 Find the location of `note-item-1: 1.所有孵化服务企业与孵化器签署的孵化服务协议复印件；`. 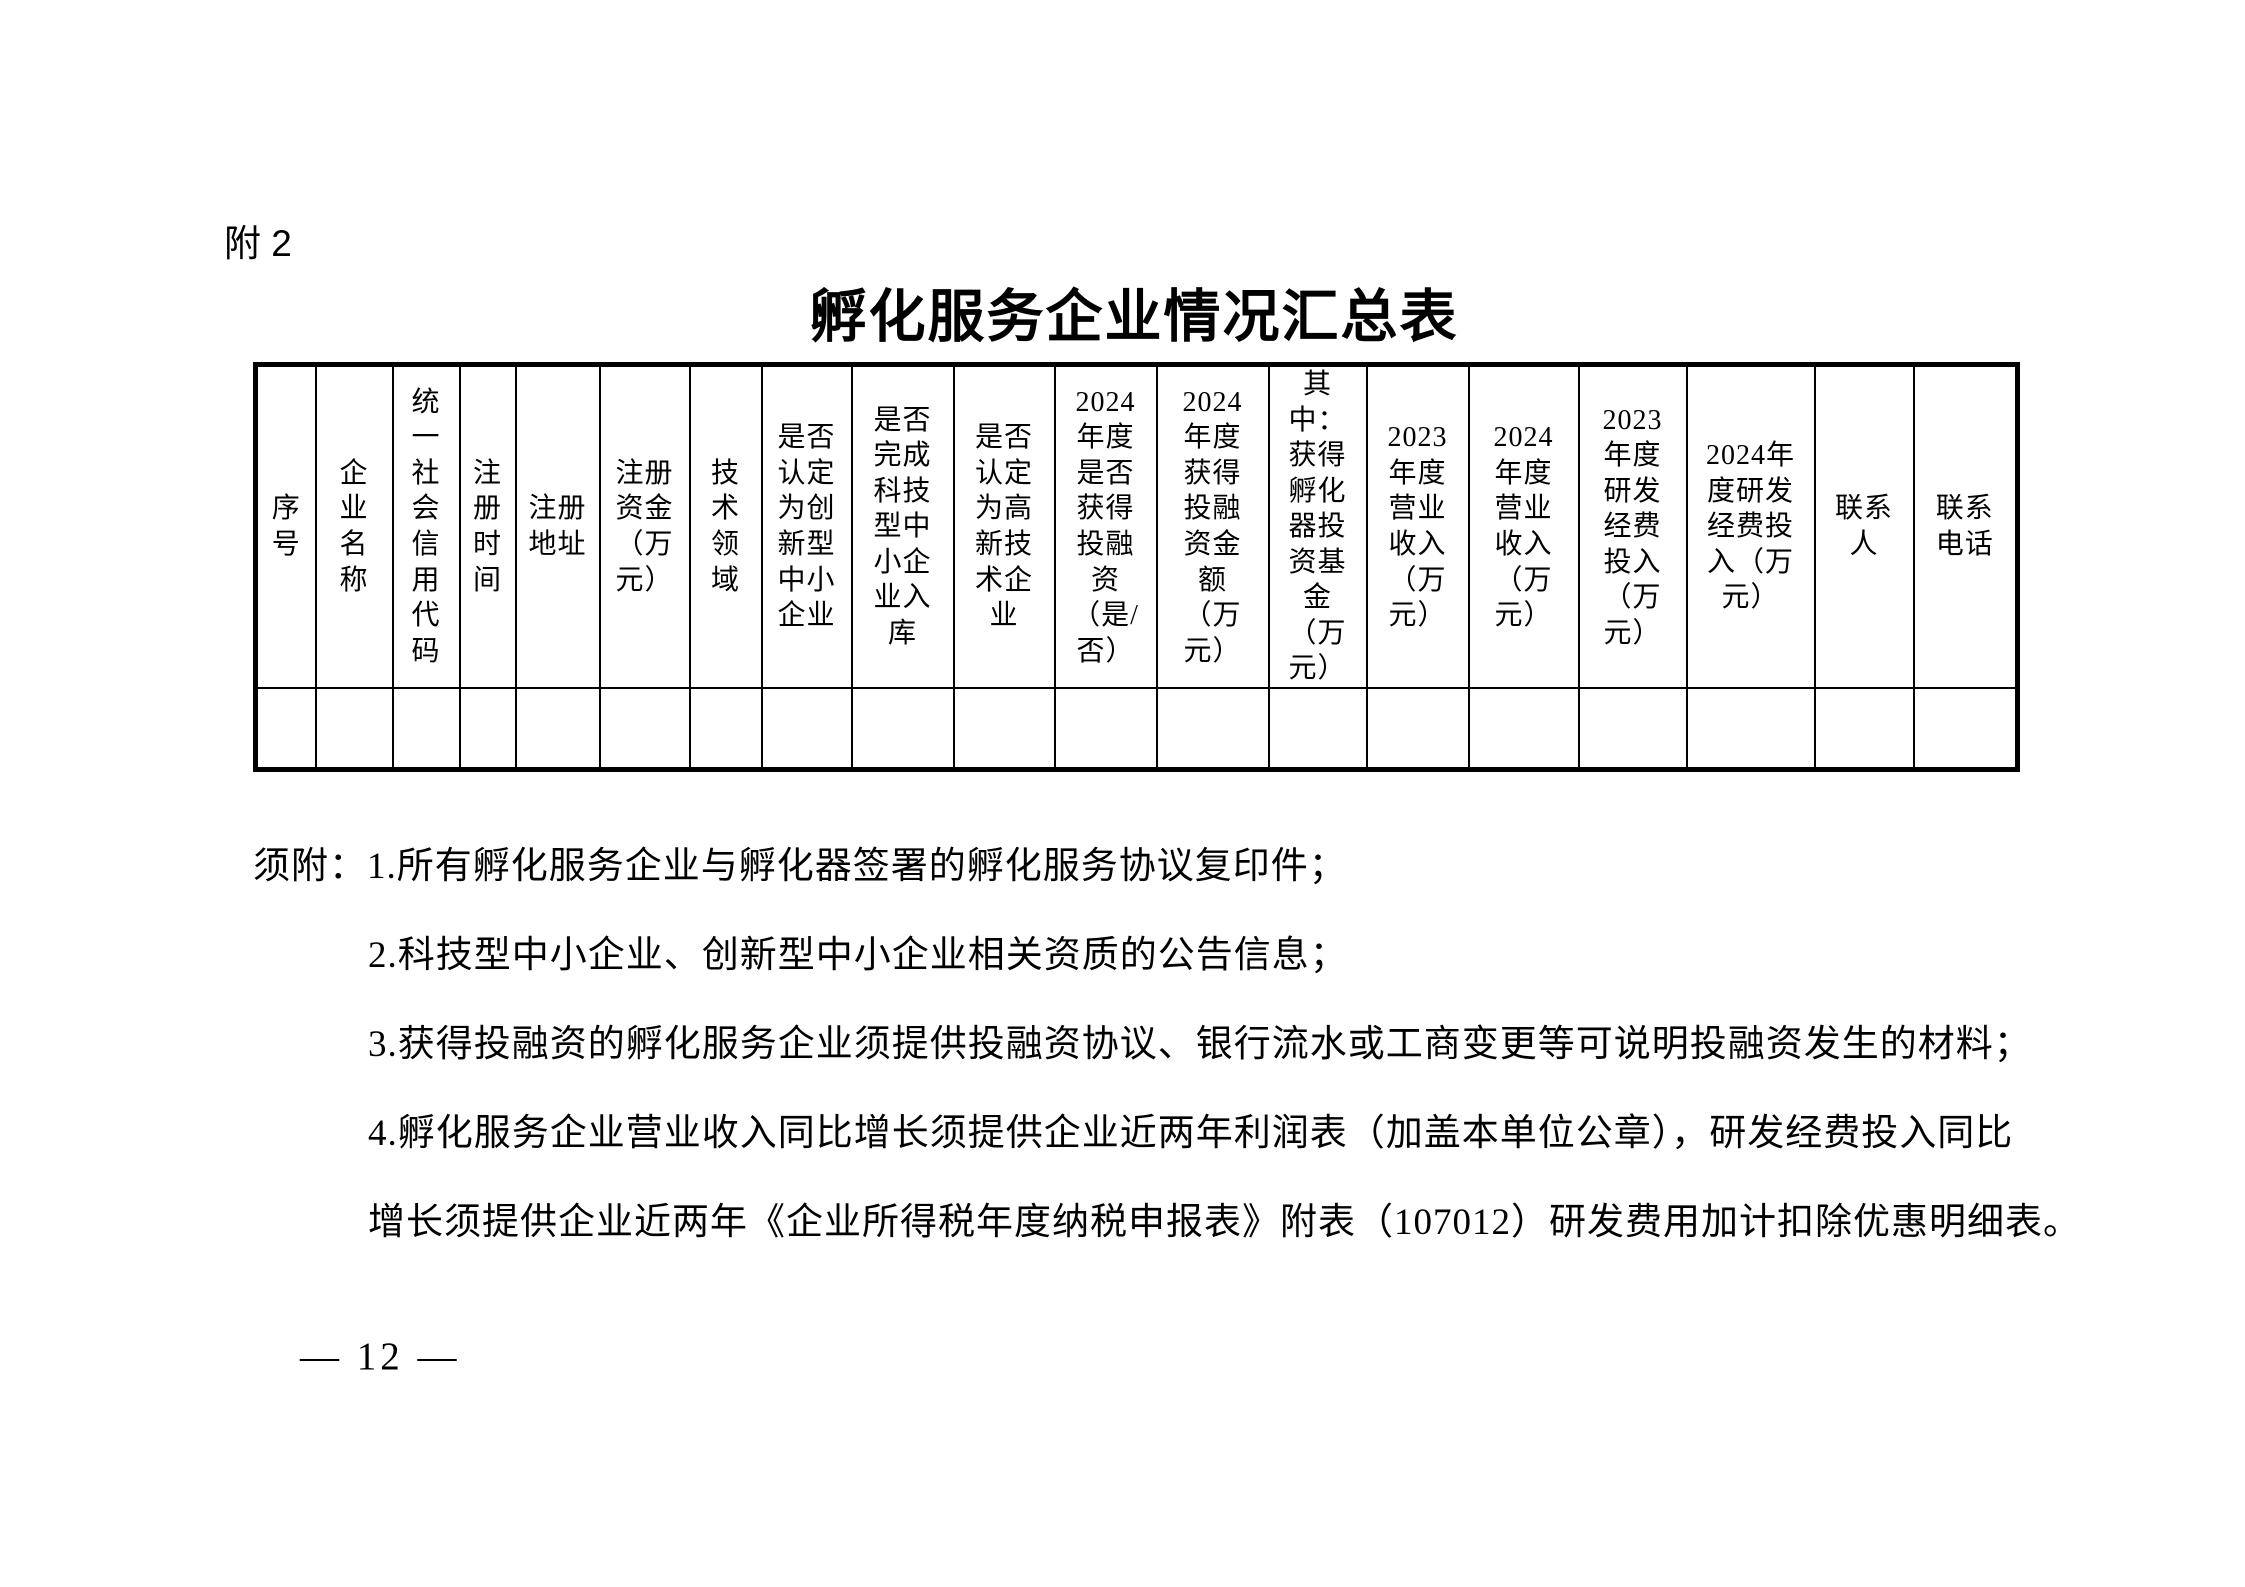

note-item-1: 1.所有孵化服务企业与孵化器签署的孵化服务协议复印件； is located at coordinates (857, 866).